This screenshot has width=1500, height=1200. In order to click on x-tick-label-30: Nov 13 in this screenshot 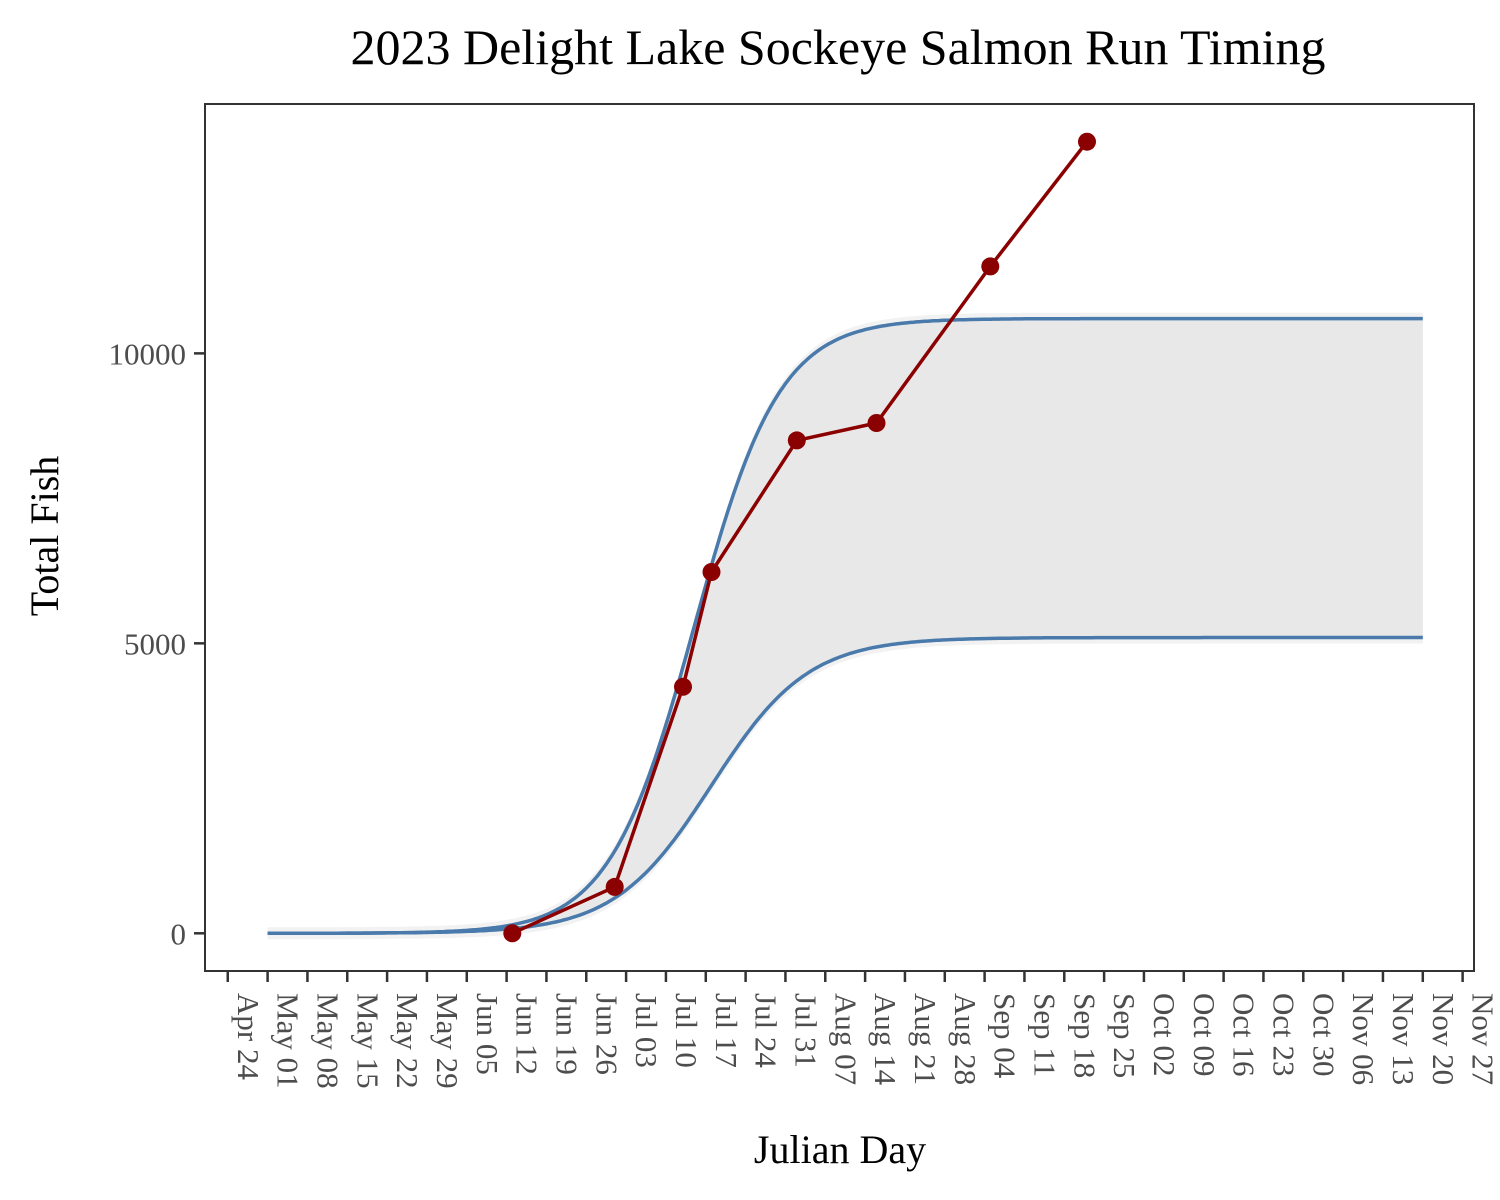, I will do `click(1403, 1039)`.